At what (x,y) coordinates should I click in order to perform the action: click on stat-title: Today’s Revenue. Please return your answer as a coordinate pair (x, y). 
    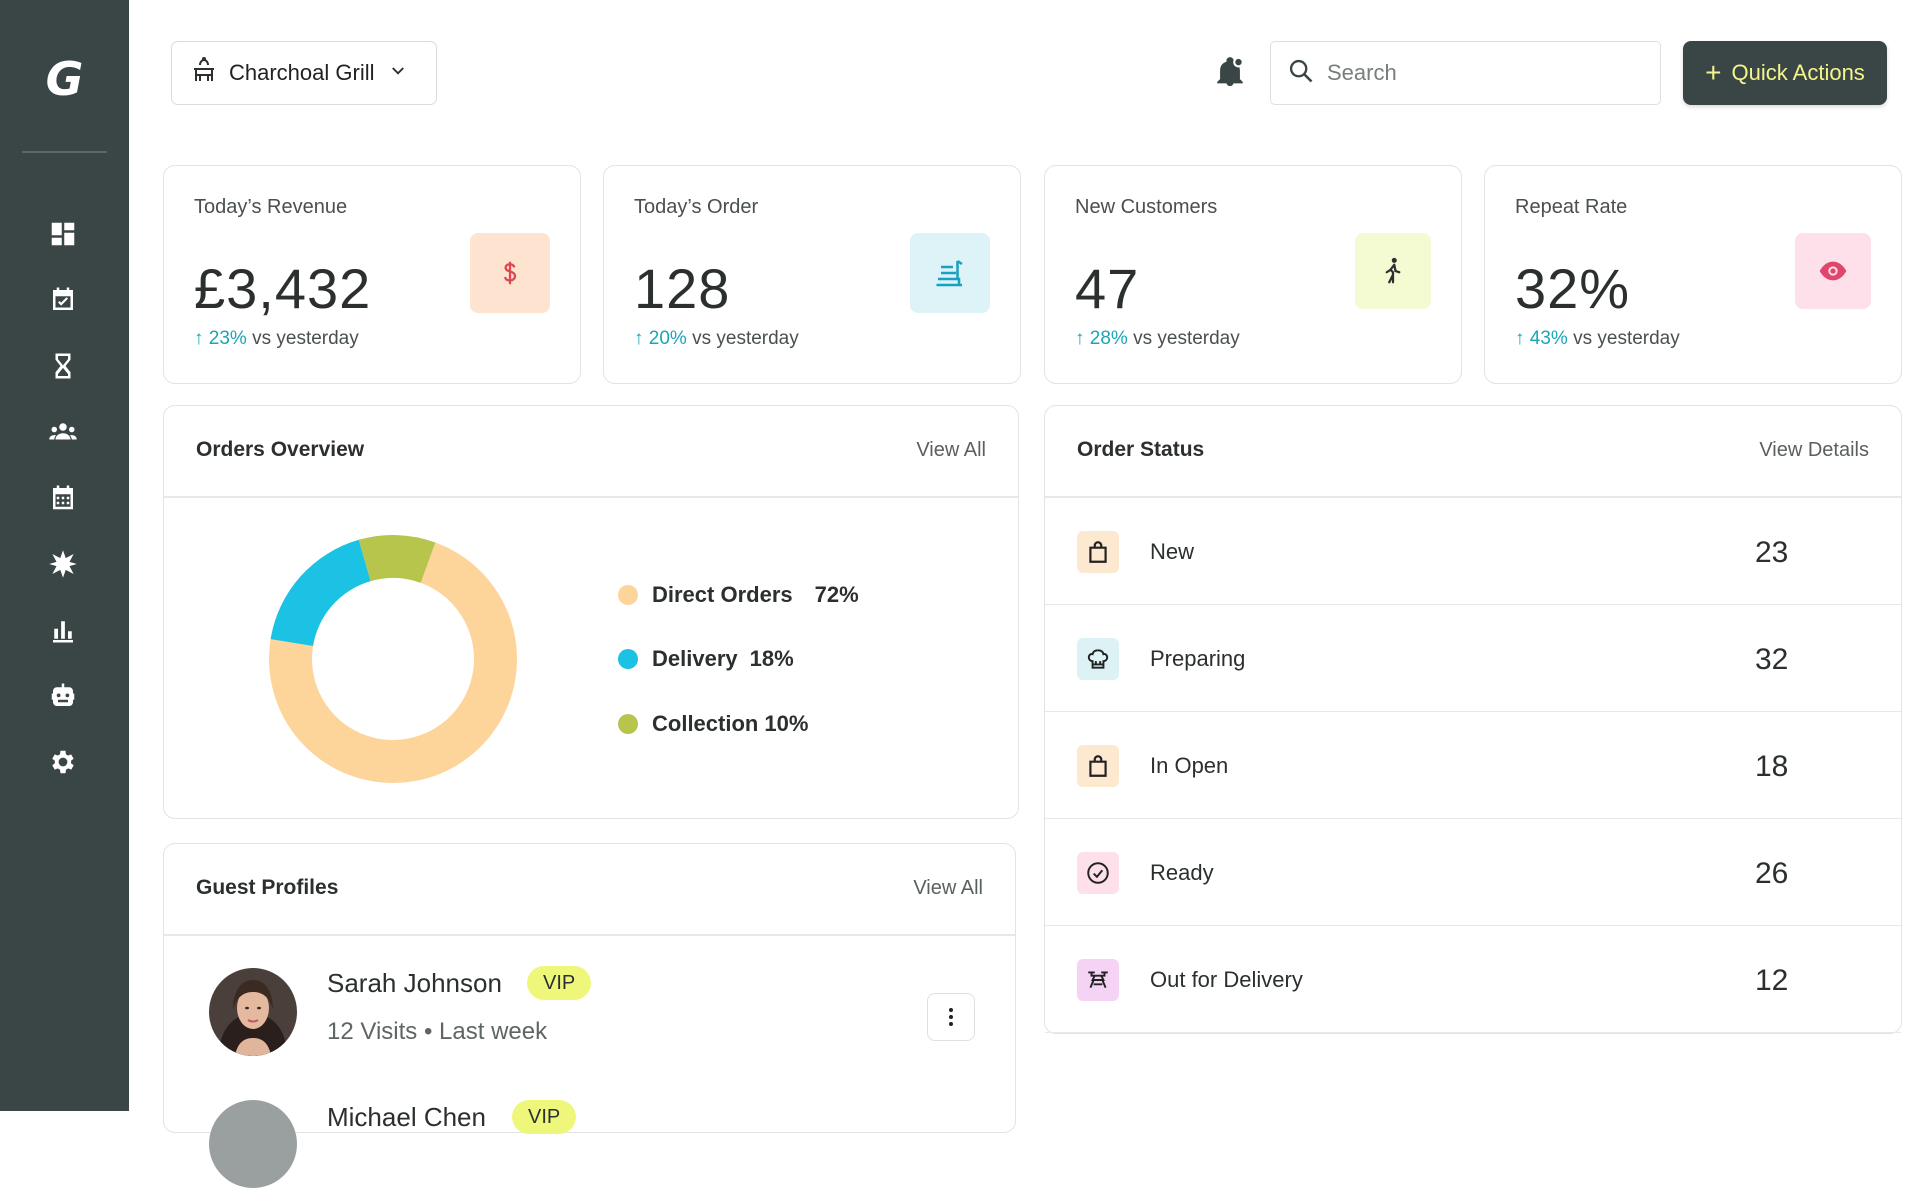
    Looking at the image, I should click on (271, 207).